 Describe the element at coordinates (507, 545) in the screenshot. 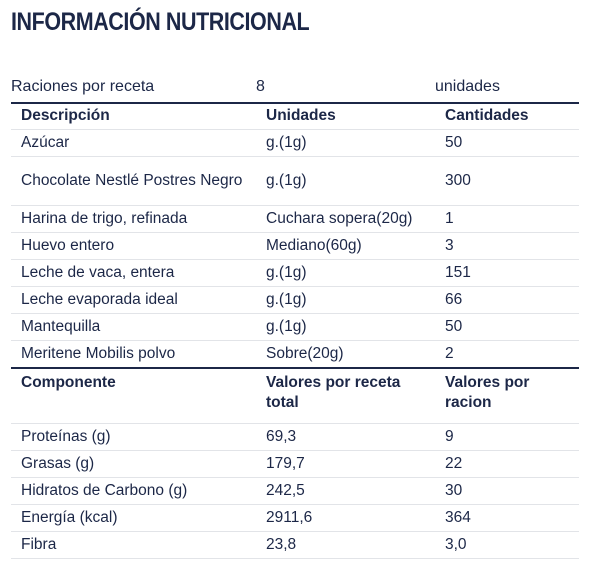

I see `component-per-serving: 3,0` at that location.